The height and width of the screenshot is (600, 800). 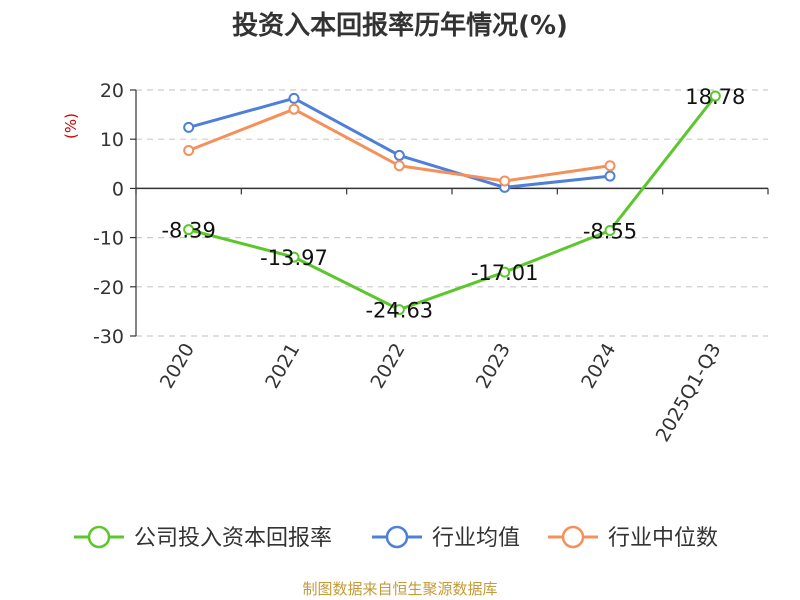 I want to click on data-label: -24.63, so click(x=399, y=311).